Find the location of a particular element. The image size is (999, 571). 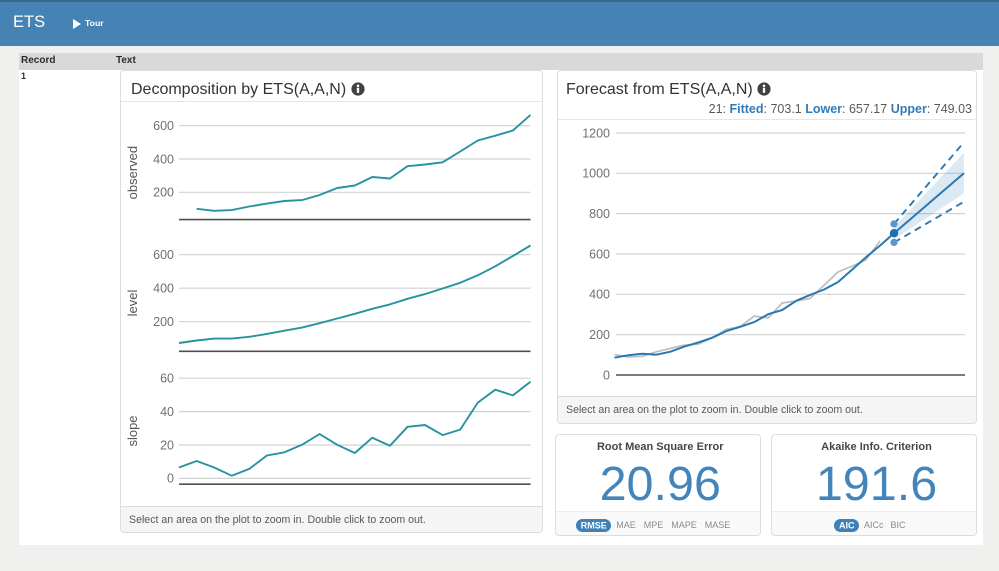

svg-text: 1200 is located at coordinates (596, 133).